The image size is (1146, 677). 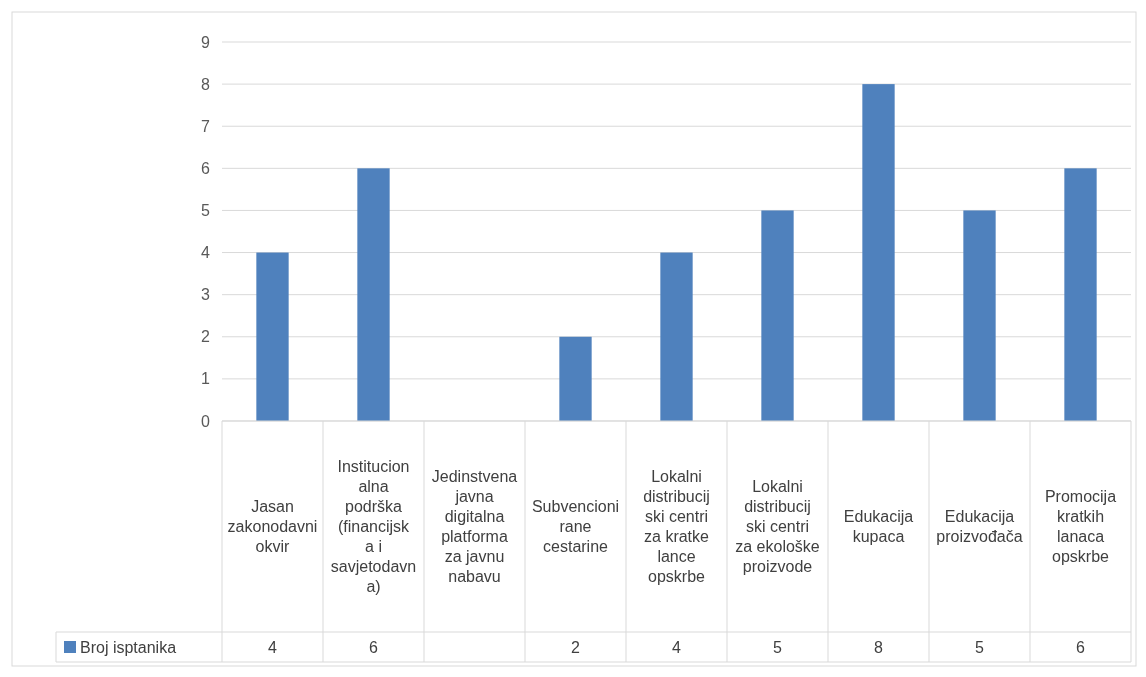 What do you see at coordinates (206, 211) in the screenshot?
I see `y-tick-label: 5` at bounding box center [206, 211].